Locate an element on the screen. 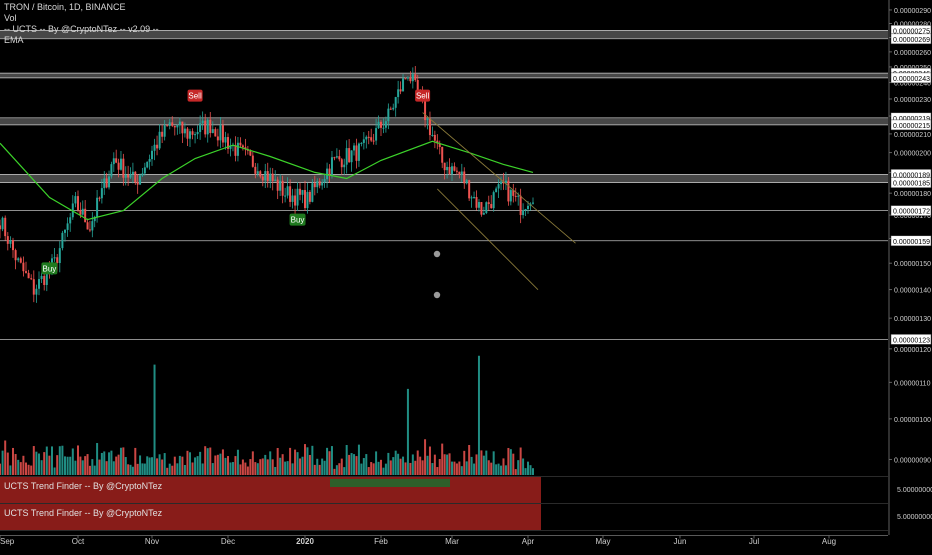  time-tick-label: Jun is located at coordinates (680, 541).